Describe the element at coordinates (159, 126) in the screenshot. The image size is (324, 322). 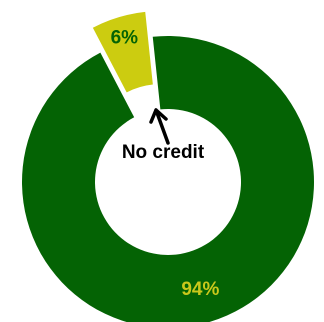
I see `annotation-arrow` at that location.